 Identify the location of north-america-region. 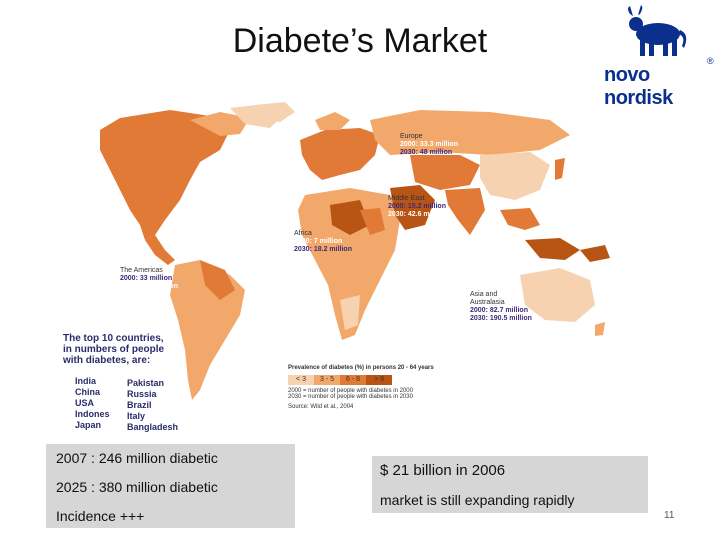
(165, 175).